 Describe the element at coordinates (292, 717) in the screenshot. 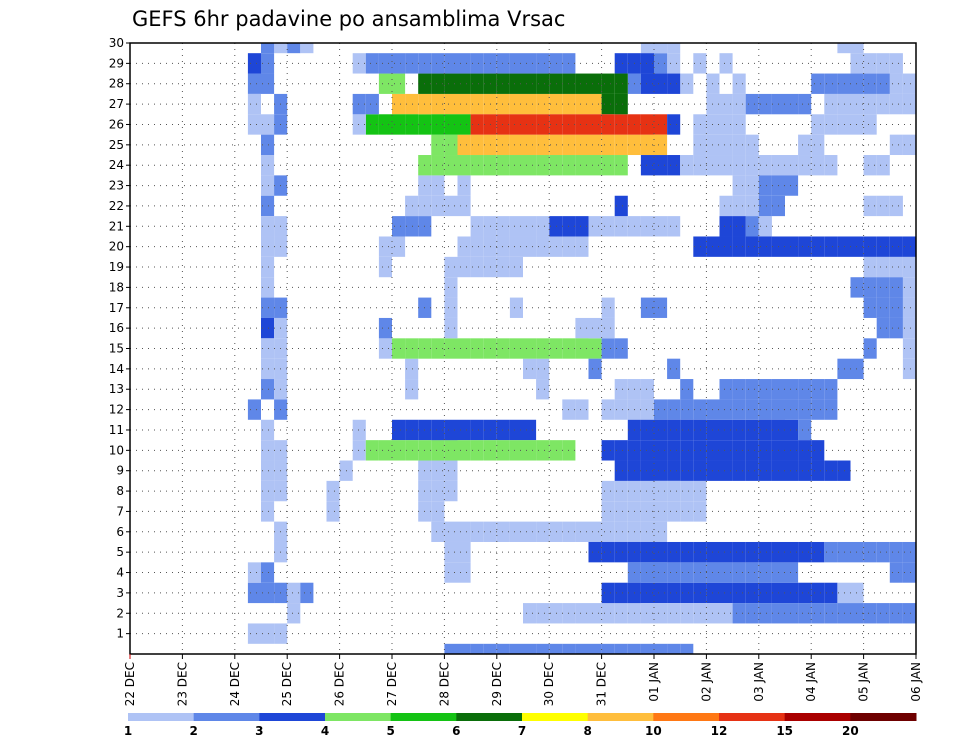

I see `colorbar-swatch` at that location.